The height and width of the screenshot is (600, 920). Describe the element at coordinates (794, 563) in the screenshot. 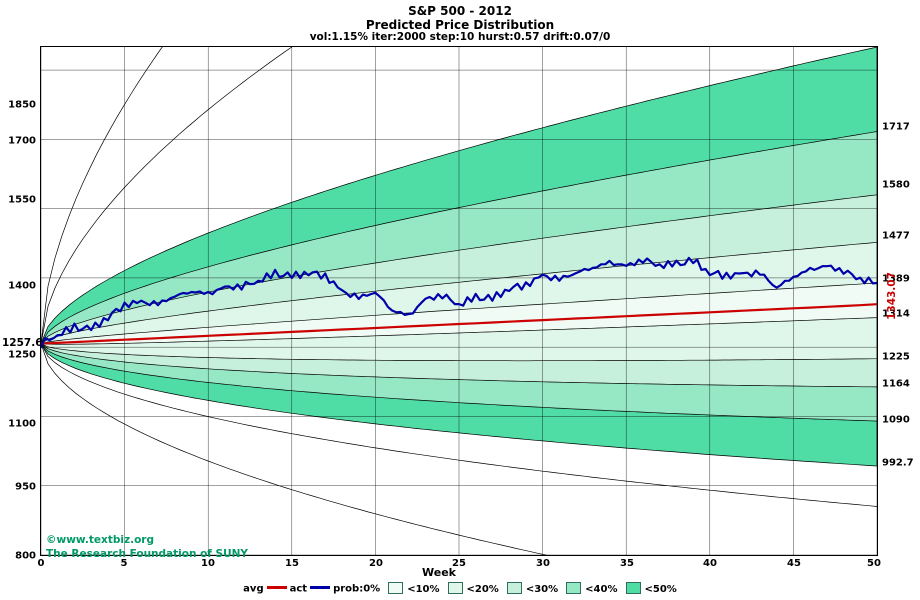

I see `x-tick-45: 45` at that location.